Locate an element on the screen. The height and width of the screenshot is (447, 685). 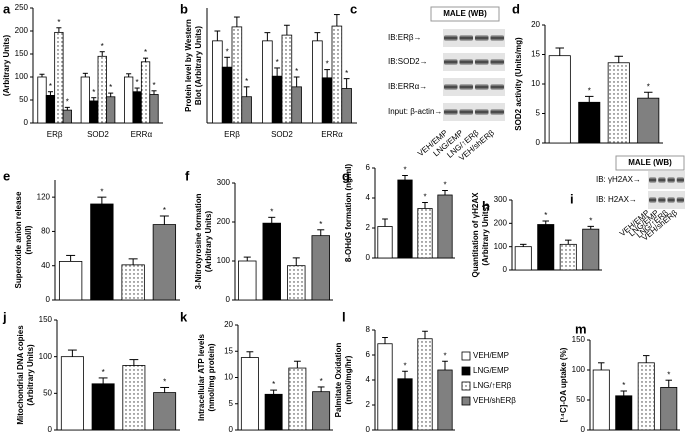
x-tick-label: ERRα is located at coordinates (332, 134).